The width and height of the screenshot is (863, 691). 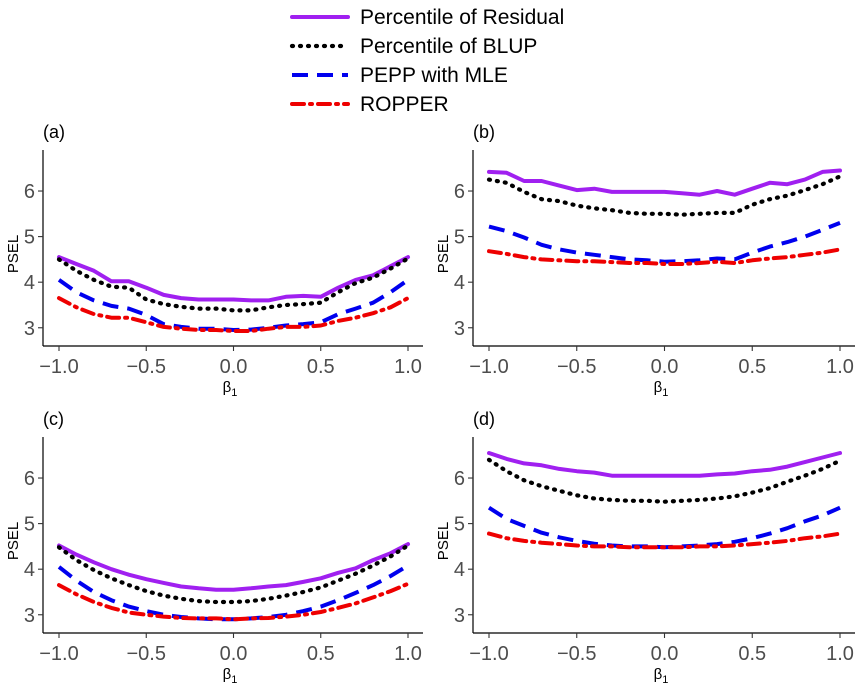 What do you see at coordinates (434, 75) in the screenshot?
I see `legend-label-pepp: PEPP with MLE` at bounding box center [434, 75].